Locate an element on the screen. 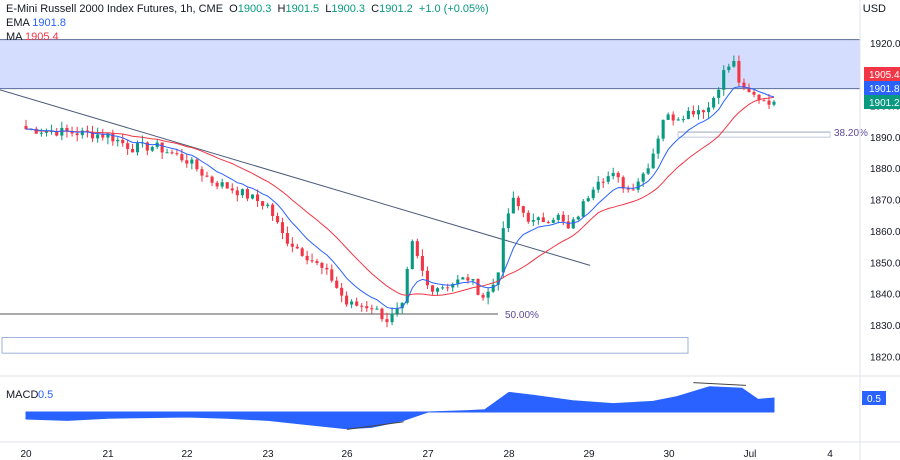 The height and width of the screenshot is (460, 900). time-tick-label: Jul is located at coordinates (750, 454).